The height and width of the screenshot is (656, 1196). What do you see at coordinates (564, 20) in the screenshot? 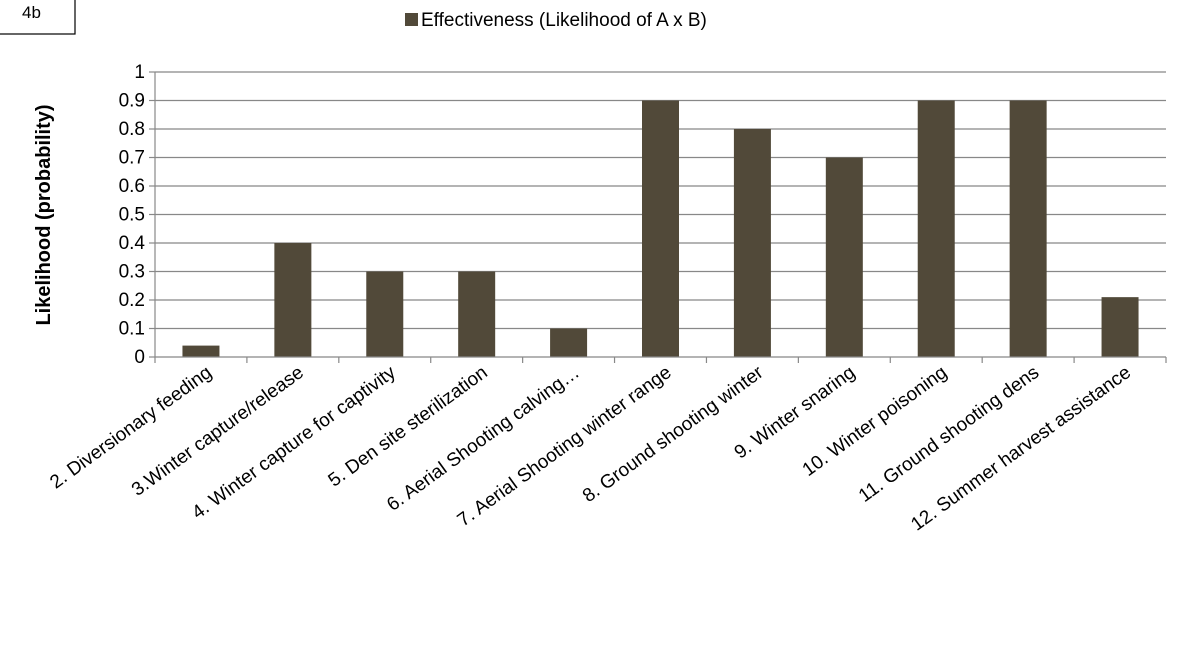
I see `legend-label: Effectiveness (Likelihood of A x B)` at bounding box center [564, 20].